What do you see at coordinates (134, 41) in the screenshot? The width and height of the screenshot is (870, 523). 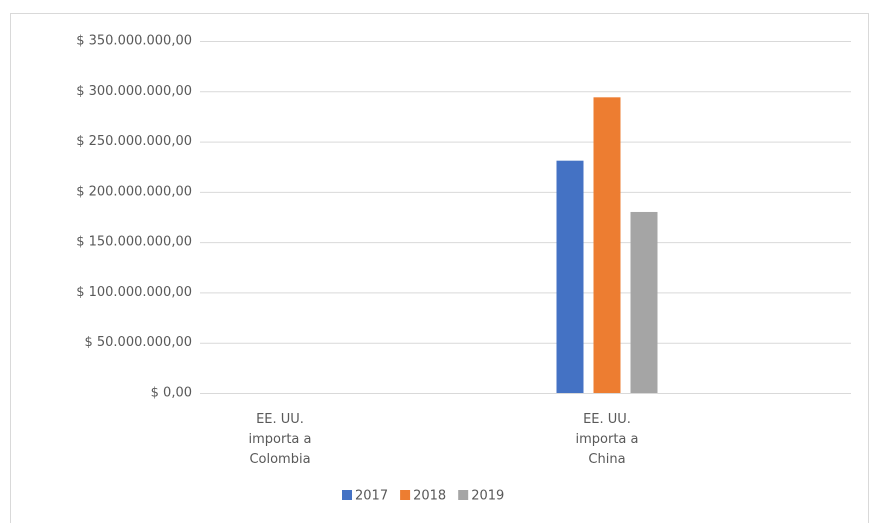 I see `y-tick-label: $ 350.000.000,00` at bounding box center [134, 41].